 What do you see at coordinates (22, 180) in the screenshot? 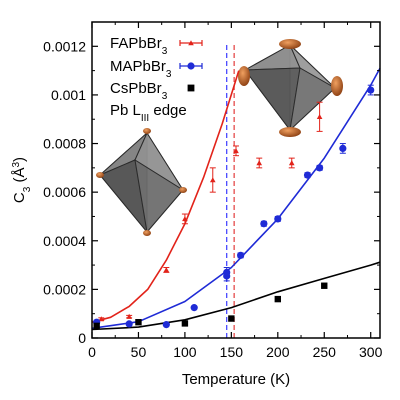
I see `y-axis-label: C3 (Å3)` at bounding box center [22, 180].